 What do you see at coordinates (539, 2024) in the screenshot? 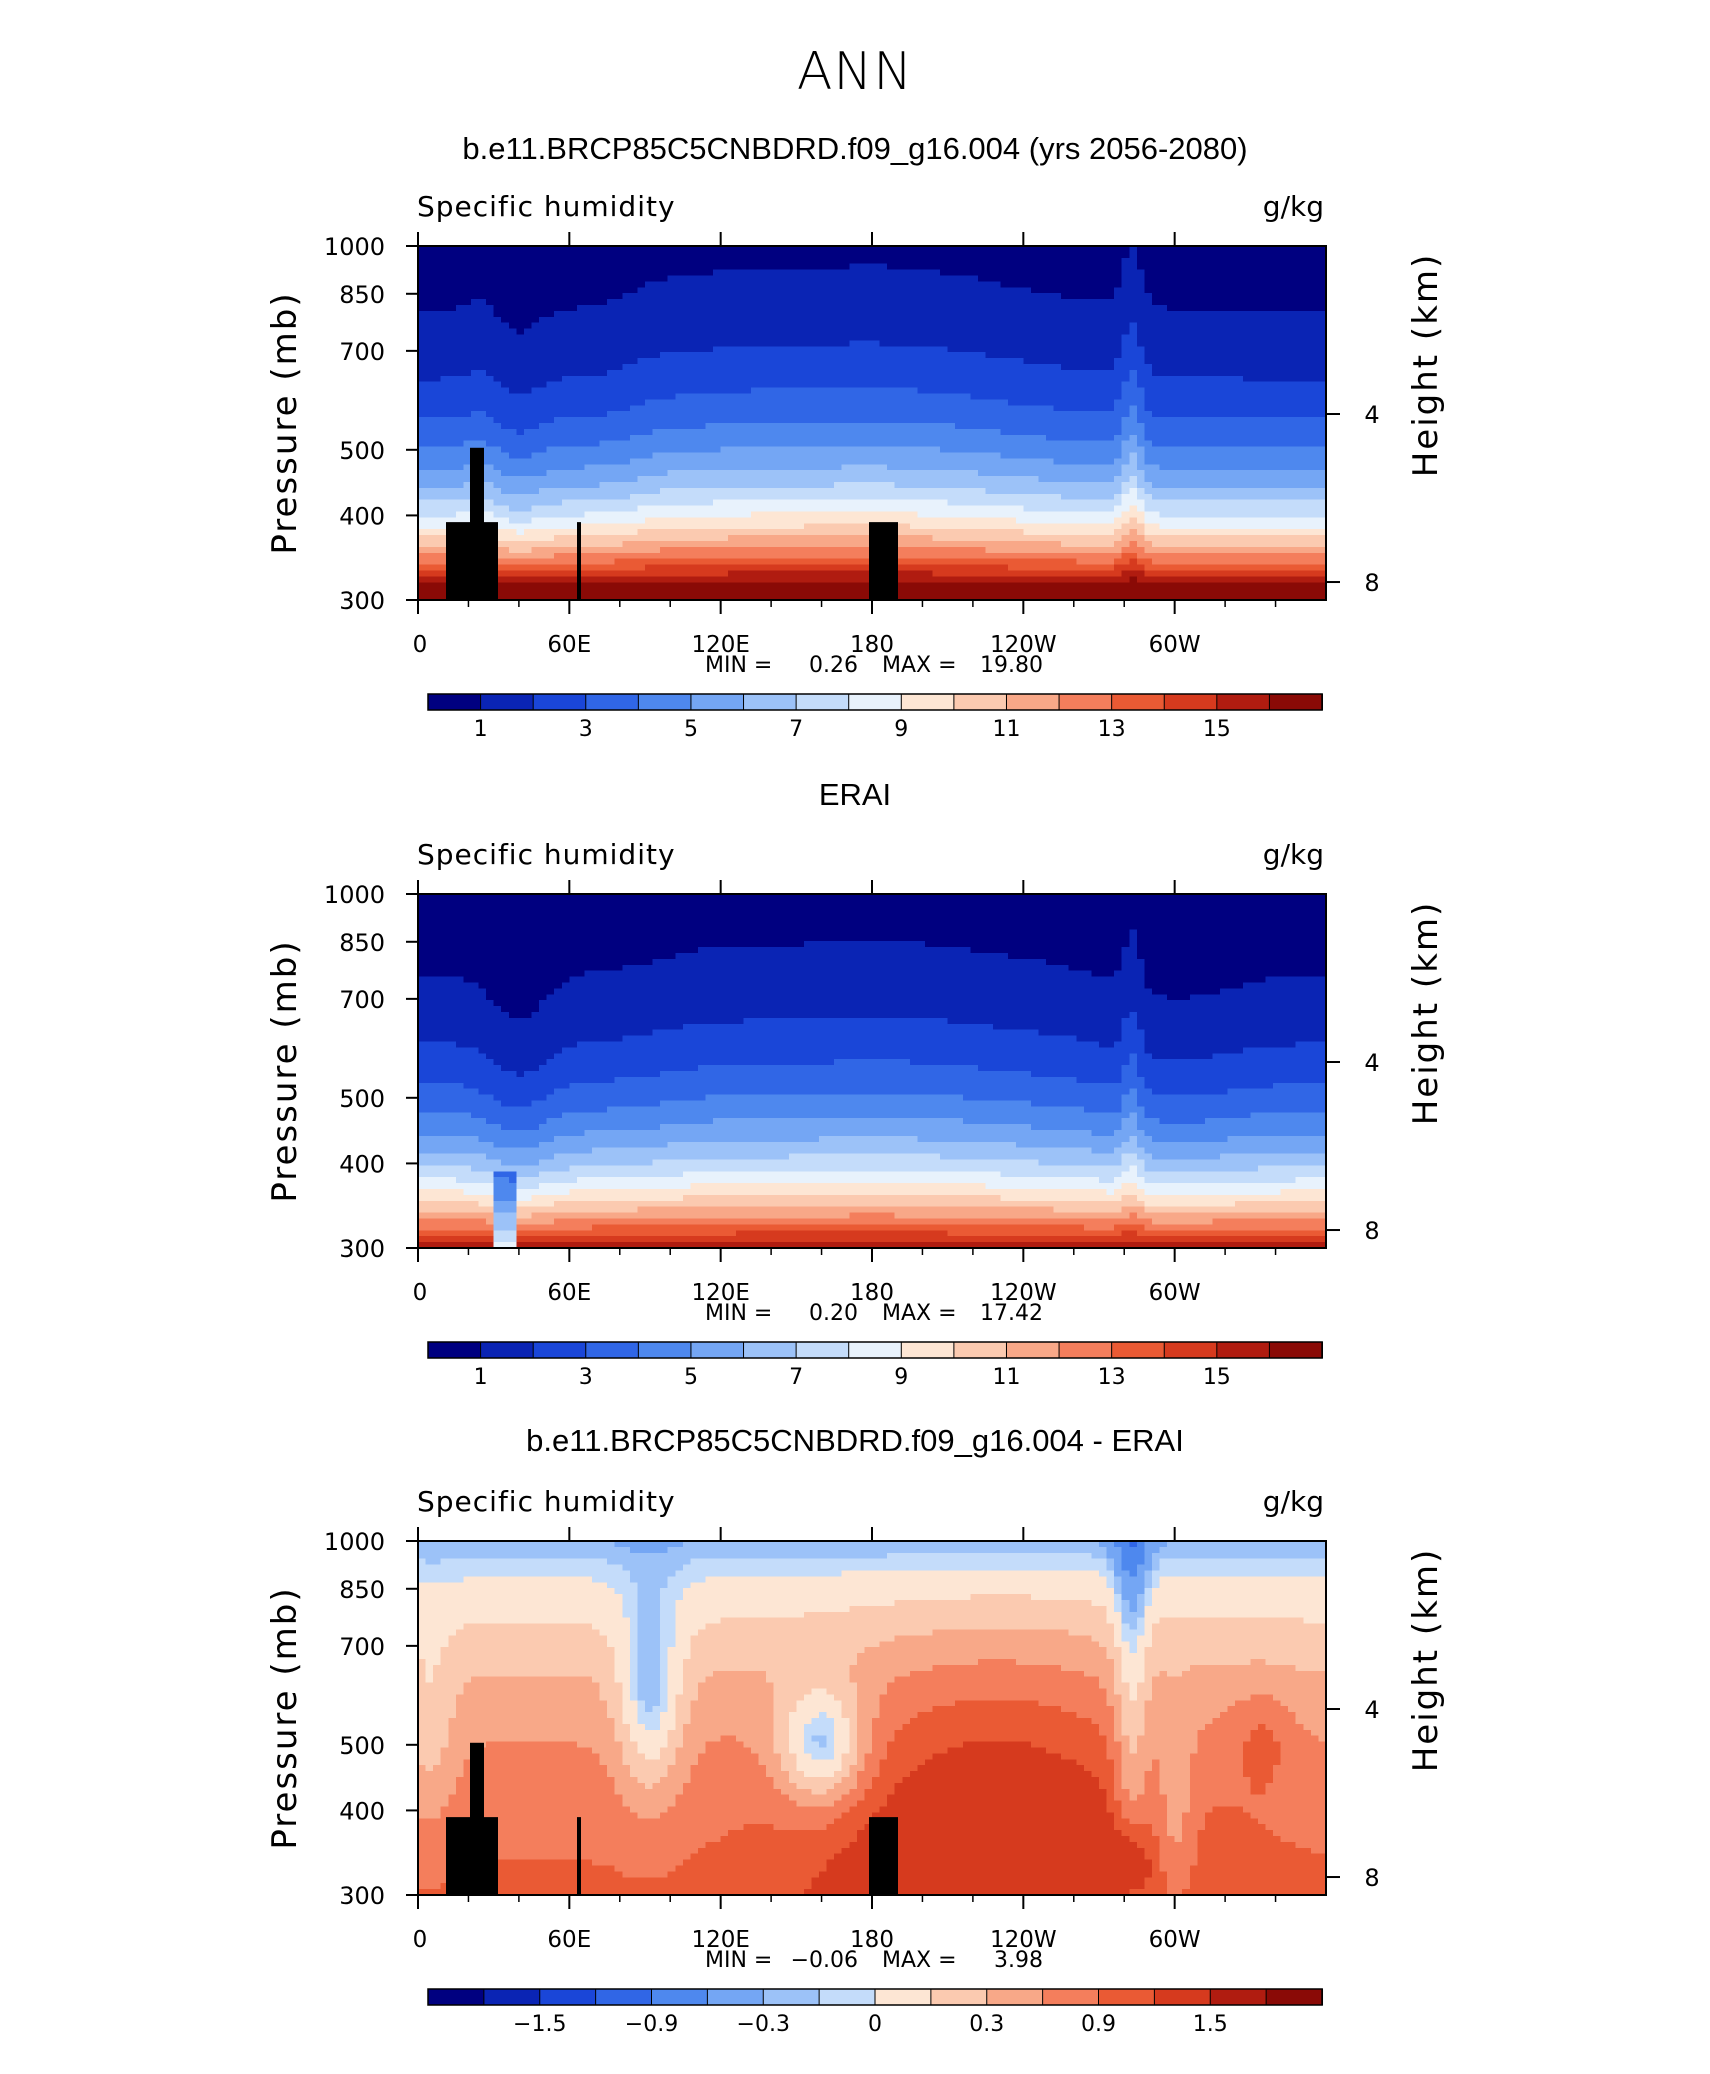
I see `colorbar-label: −1.5` at bounding box center [539, 2024].